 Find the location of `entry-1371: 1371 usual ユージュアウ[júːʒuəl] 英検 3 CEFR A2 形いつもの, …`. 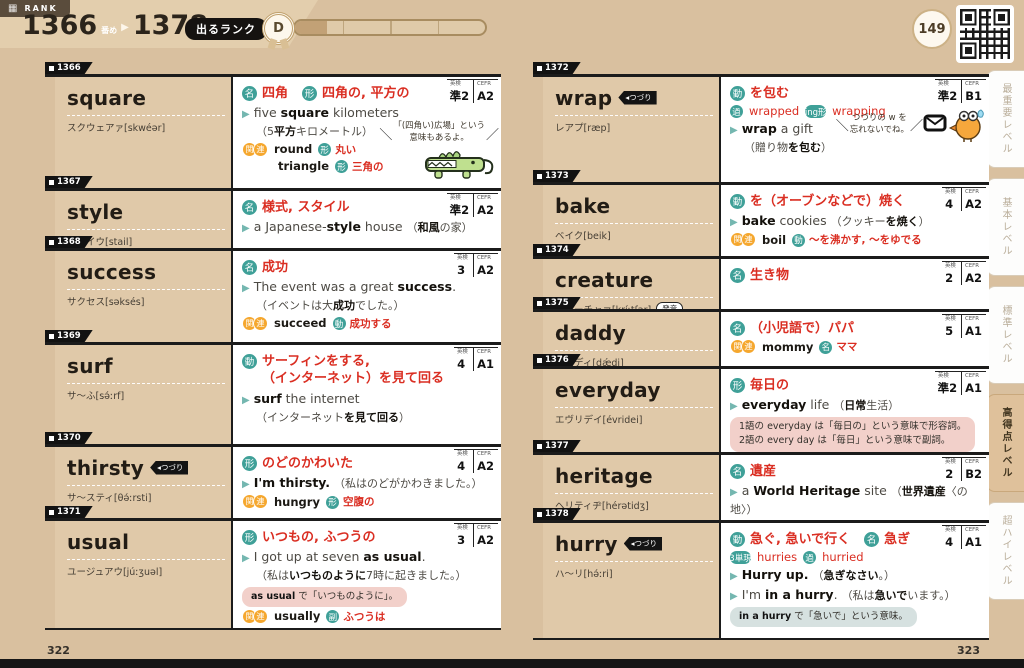

entry-1371: 1371 usual ユージュアウ[júːʒuəl] 英検 3 CEFR A2 形いつもの, … is located at coordinates (273, 573).